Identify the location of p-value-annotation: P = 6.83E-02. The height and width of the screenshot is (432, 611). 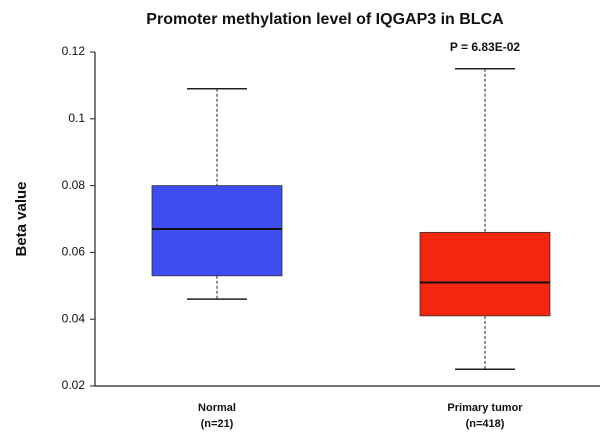
(485, 47).